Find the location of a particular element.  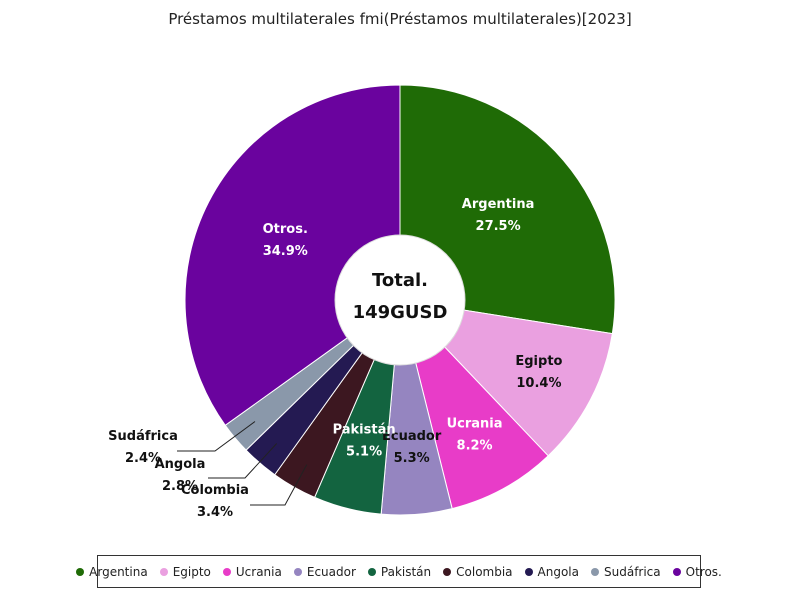

legend-label: Angola is located at coordinates (558, 571).